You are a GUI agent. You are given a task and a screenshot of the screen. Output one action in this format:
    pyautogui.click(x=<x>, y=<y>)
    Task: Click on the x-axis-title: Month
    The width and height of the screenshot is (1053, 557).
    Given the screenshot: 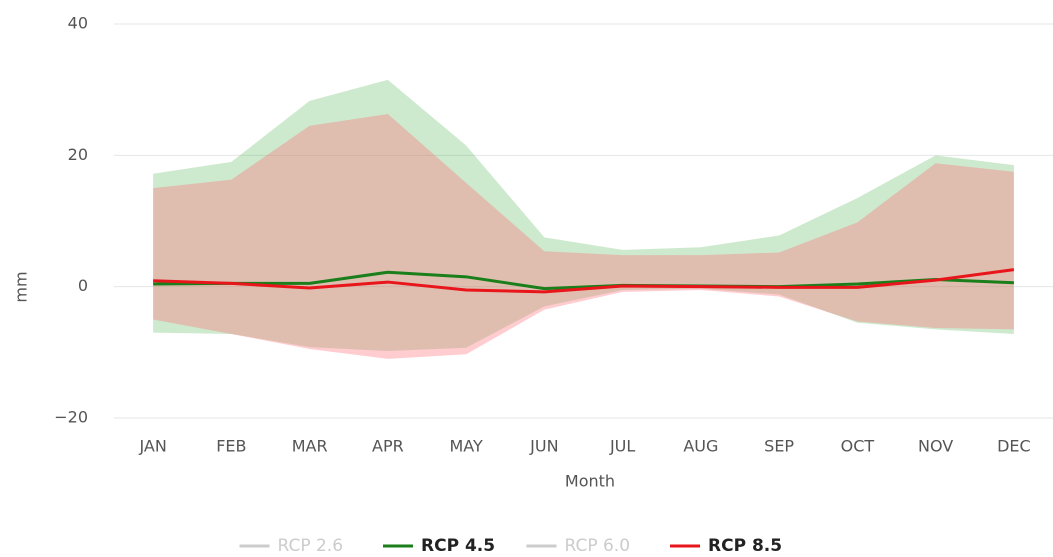 What is the action you would take?
    pyautogui.click(x=590, y=481)
    